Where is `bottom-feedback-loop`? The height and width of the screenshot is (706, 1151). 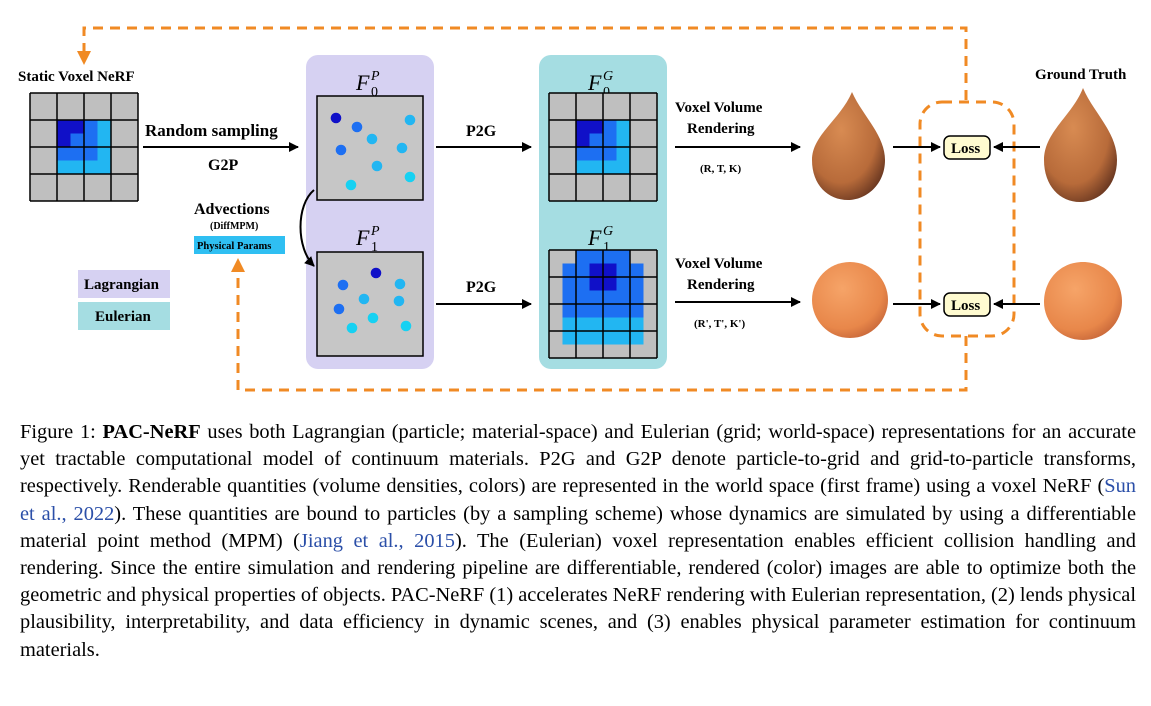
bottom-feedback-loop is located at coordinates (599, 325).